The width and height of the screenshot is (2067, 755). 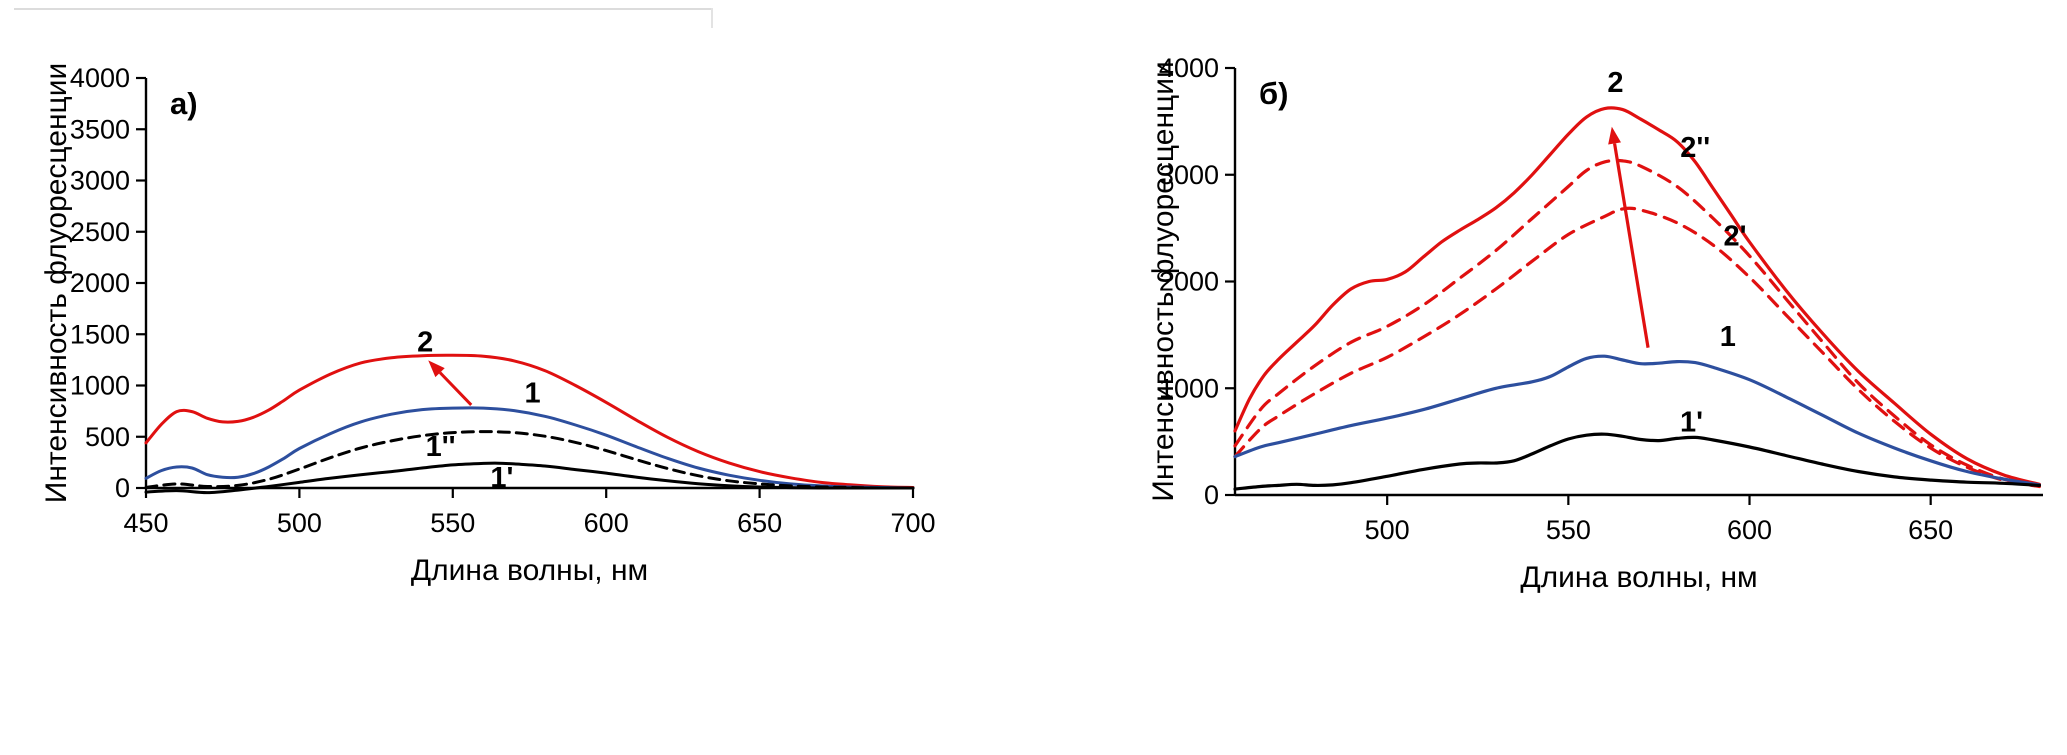 What do you see at coordinates (912, 523) in the screenshot?
I see `x-tick-label: 700` at bounding box center [912, 523].